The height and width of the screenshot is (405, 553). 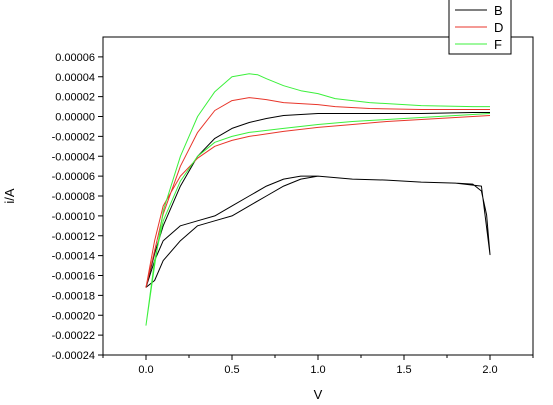 I want to click on y-tick-label: -0.00004, so click(x=73, y=157).